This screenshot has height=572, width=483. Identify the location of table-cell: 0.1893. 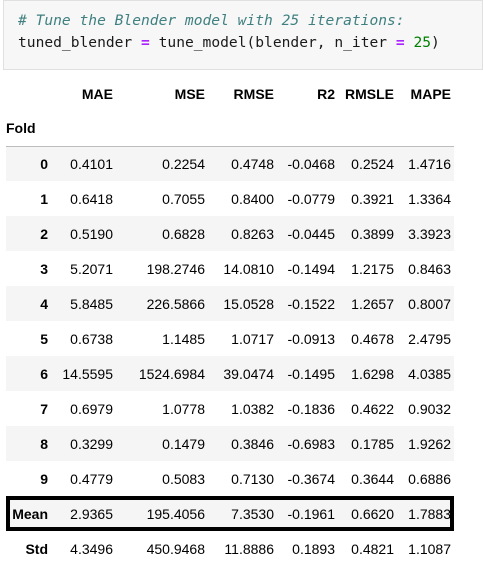
(313, 548).